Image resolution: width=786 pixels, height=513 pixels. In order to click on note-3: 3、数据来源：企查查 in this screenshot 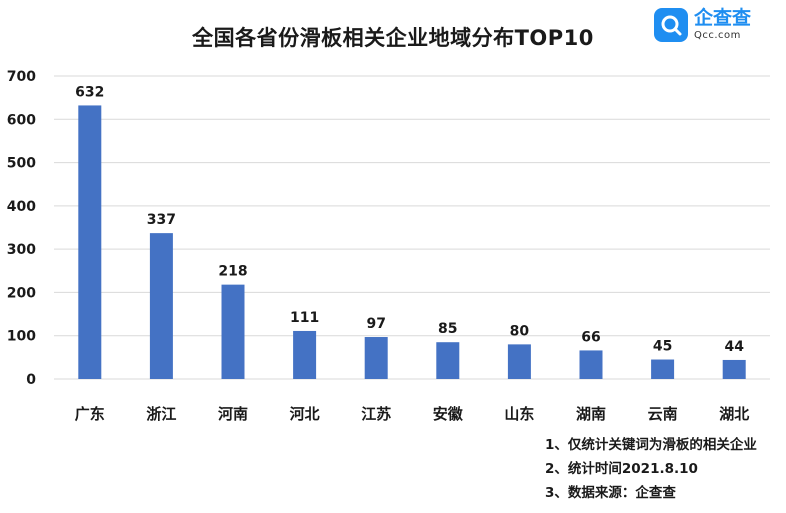, I will do `click(610, 493)`.